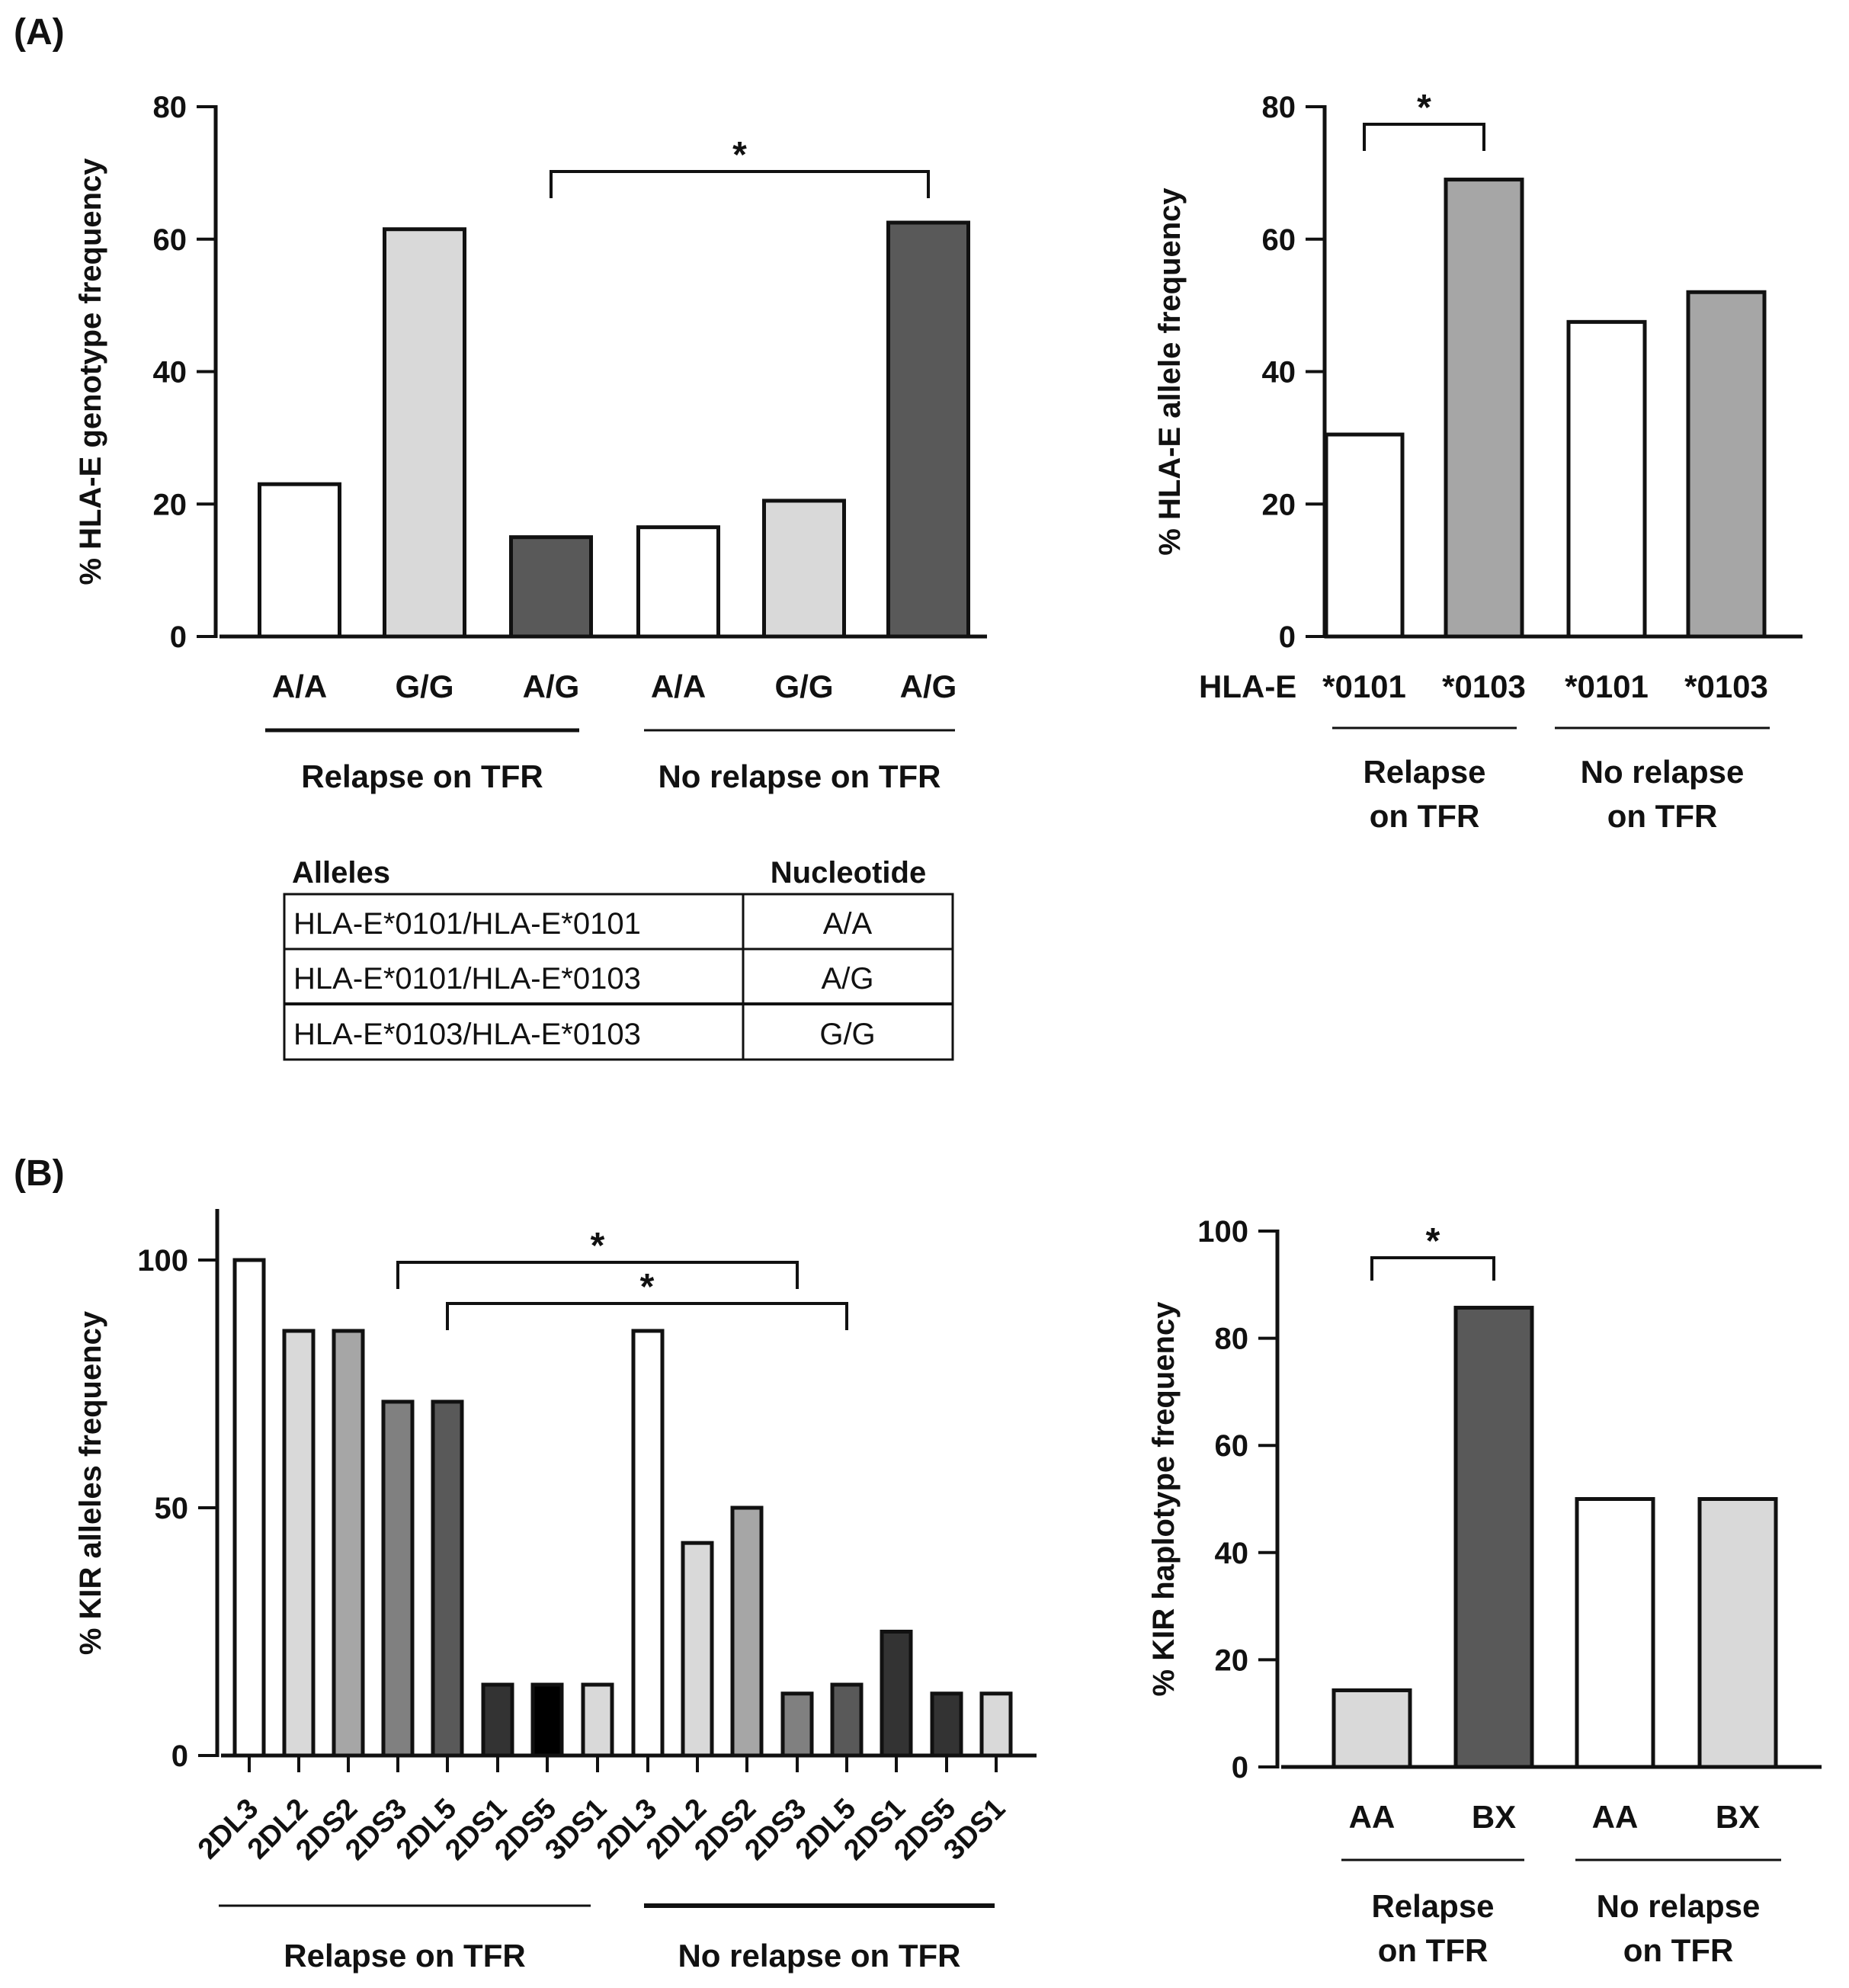  Describe the element at coordinates (848, 873) in the screenshot. I see `table-header-nucleotide: Nucleotide` at that location.